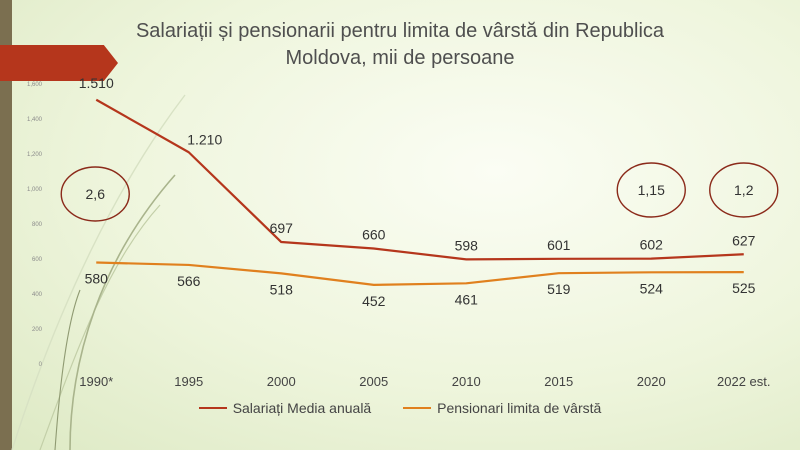 This screenshot has width=800, height=450. Describe the element at coordinates (281, 381) in the screenshot. I see `x-tick-label: 2000` at that location.